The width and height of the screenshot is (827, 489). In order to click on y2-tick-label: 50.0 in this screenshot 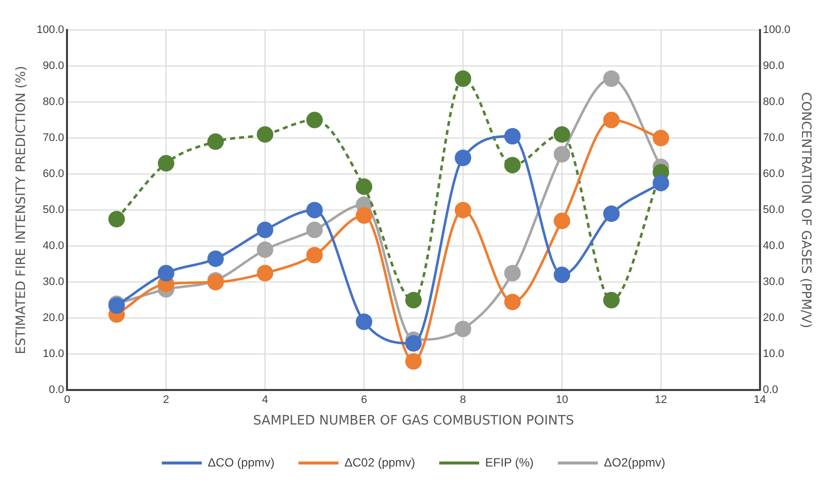, I will do `click(773, 210)`.